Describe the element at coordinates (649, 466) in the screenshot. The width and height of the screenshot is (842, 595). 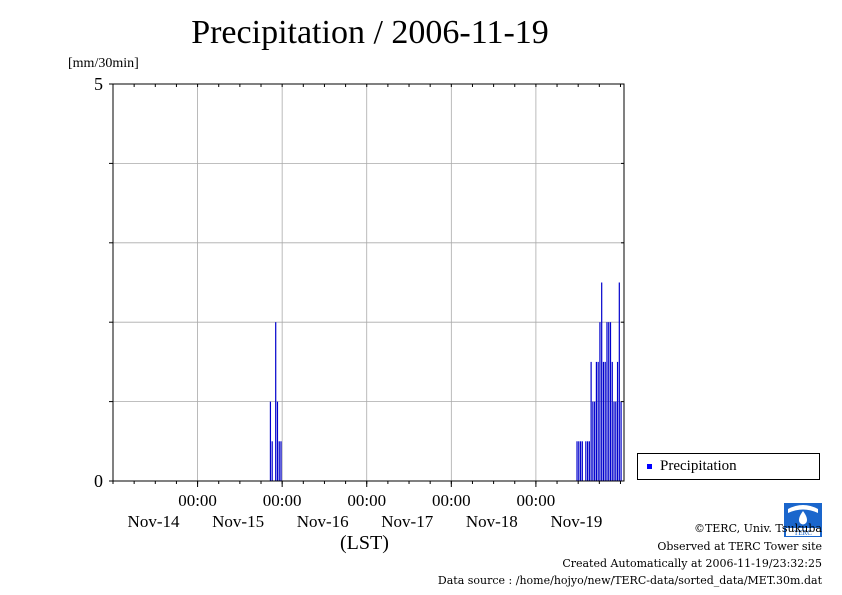
I see `legend-swatch` at that location.